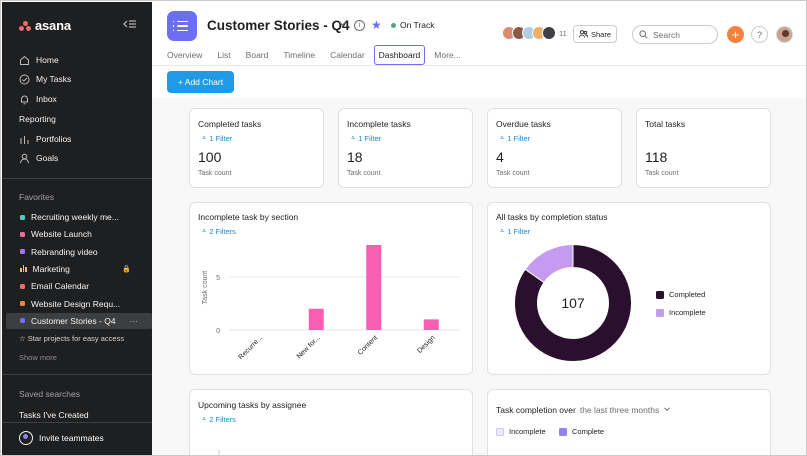  I want to click on tab-board: Board, so click(257, 55).